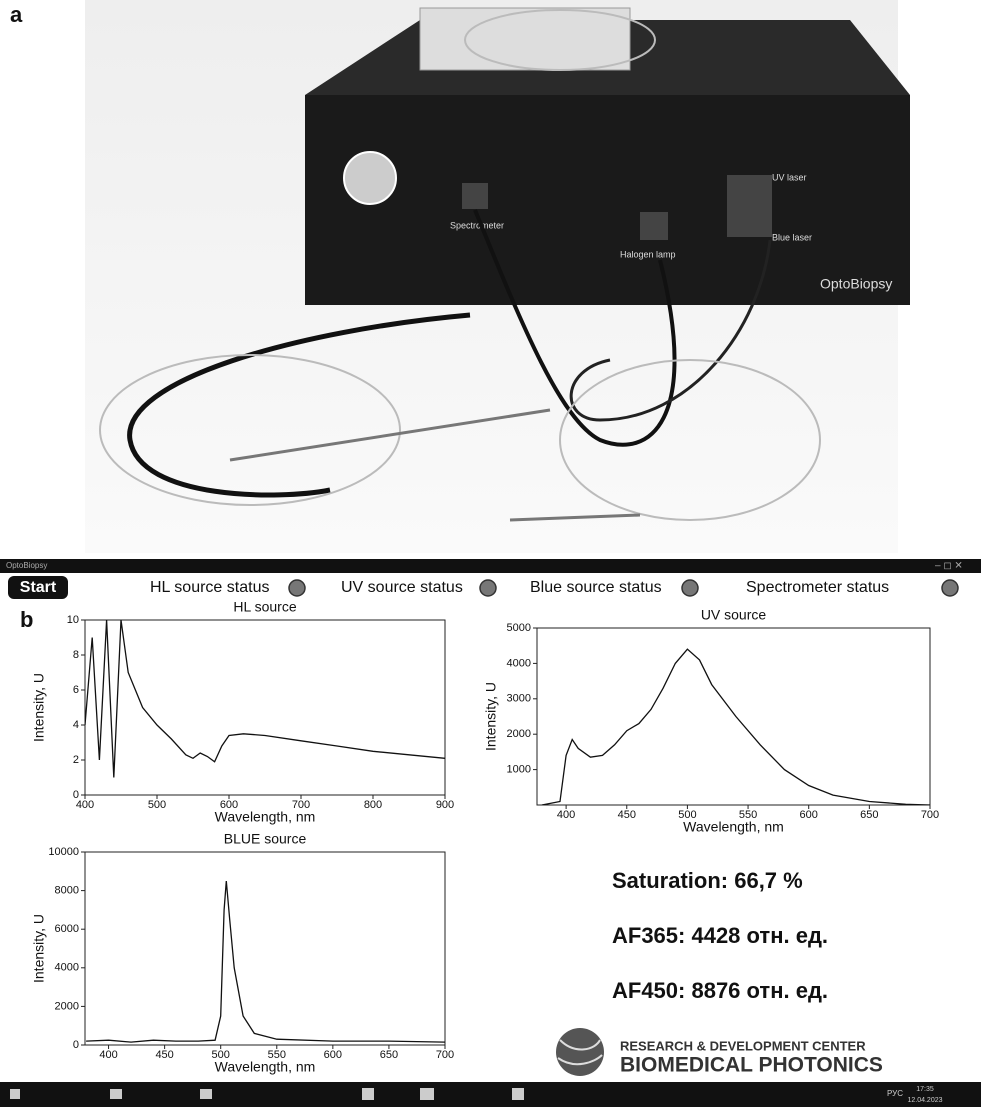 Image resolution: width=981 pixels, height=1107 pixels. I want to click on chart-title: BLUE source, so click(265, 839).